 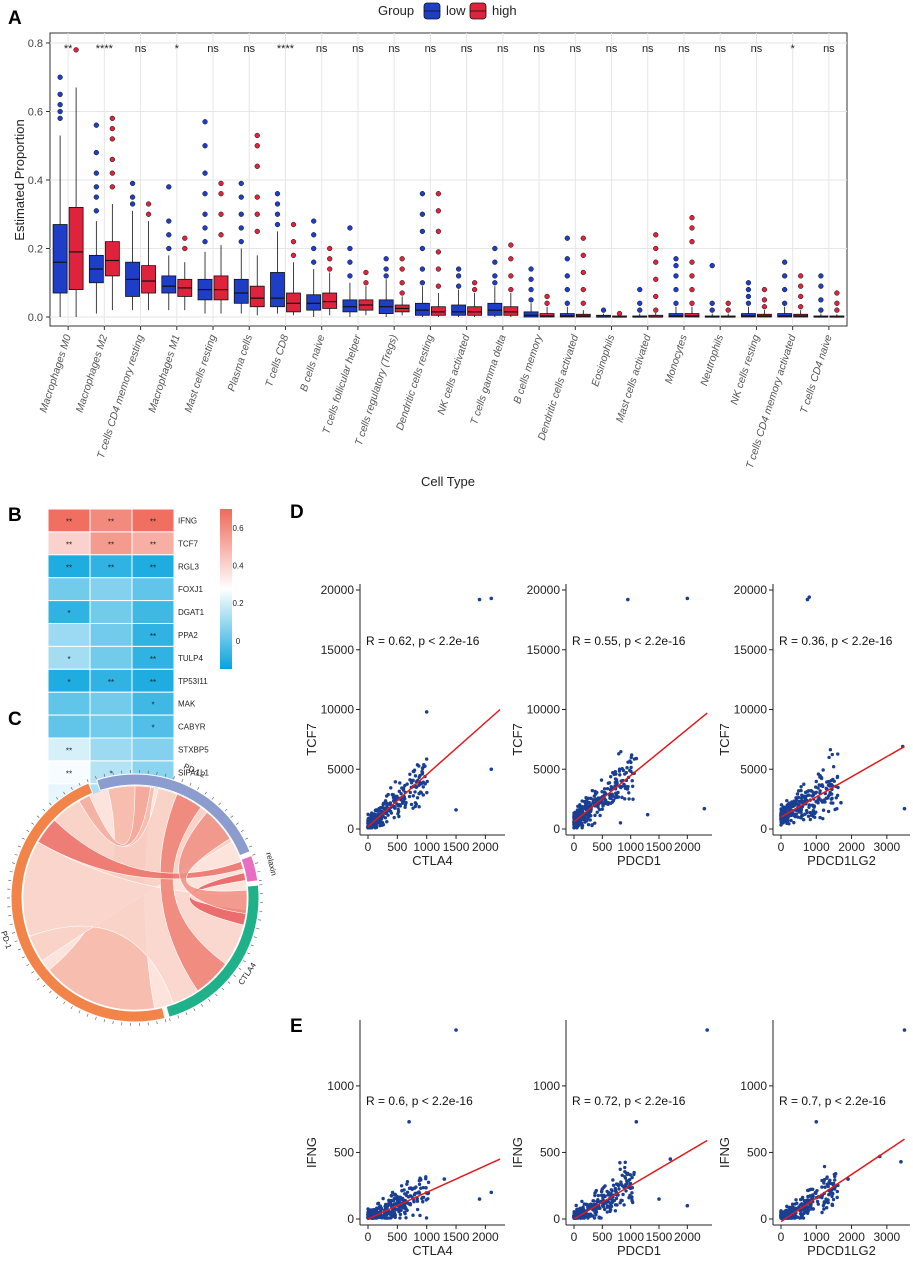 I want to click on heatmap-cell, so click(x=69, y=726).